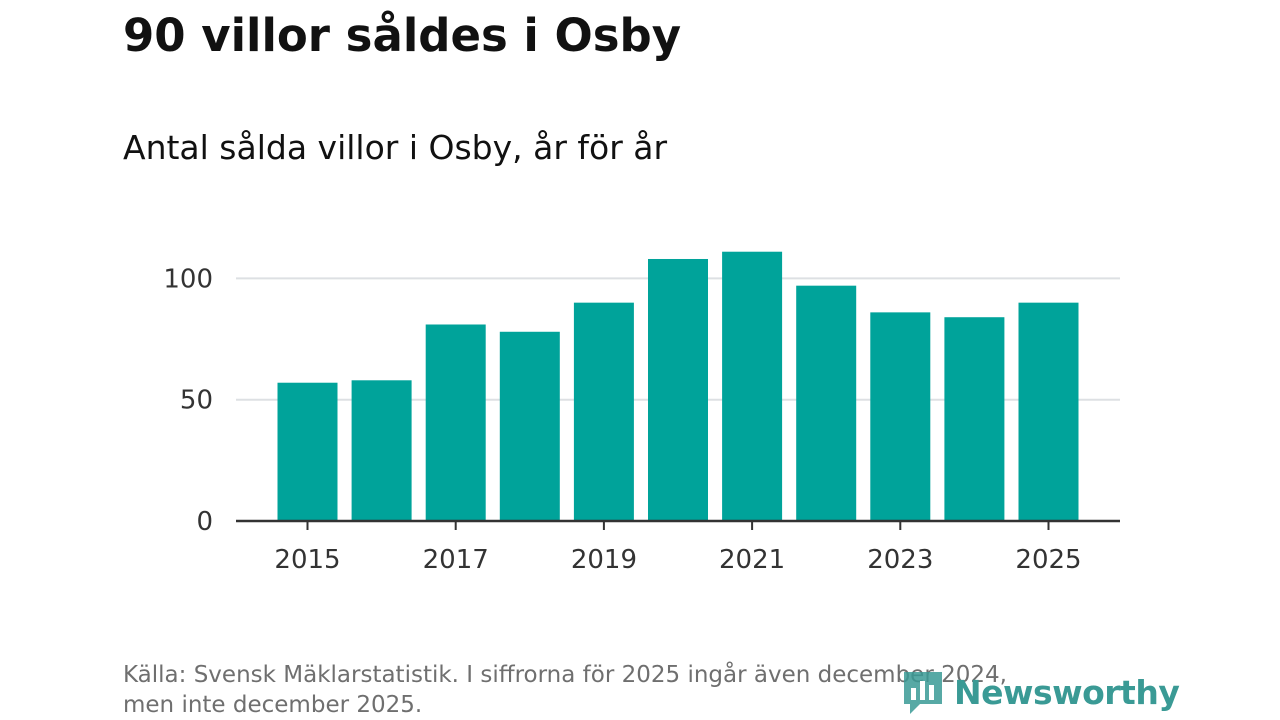 This screenshot has height=720, width=1280. What do you see at coordinates (395, 147) in the screenshot?
I see `chart-subtitle: Antal sålda villor i Osby, år för år` at bounding box center [395, 147].